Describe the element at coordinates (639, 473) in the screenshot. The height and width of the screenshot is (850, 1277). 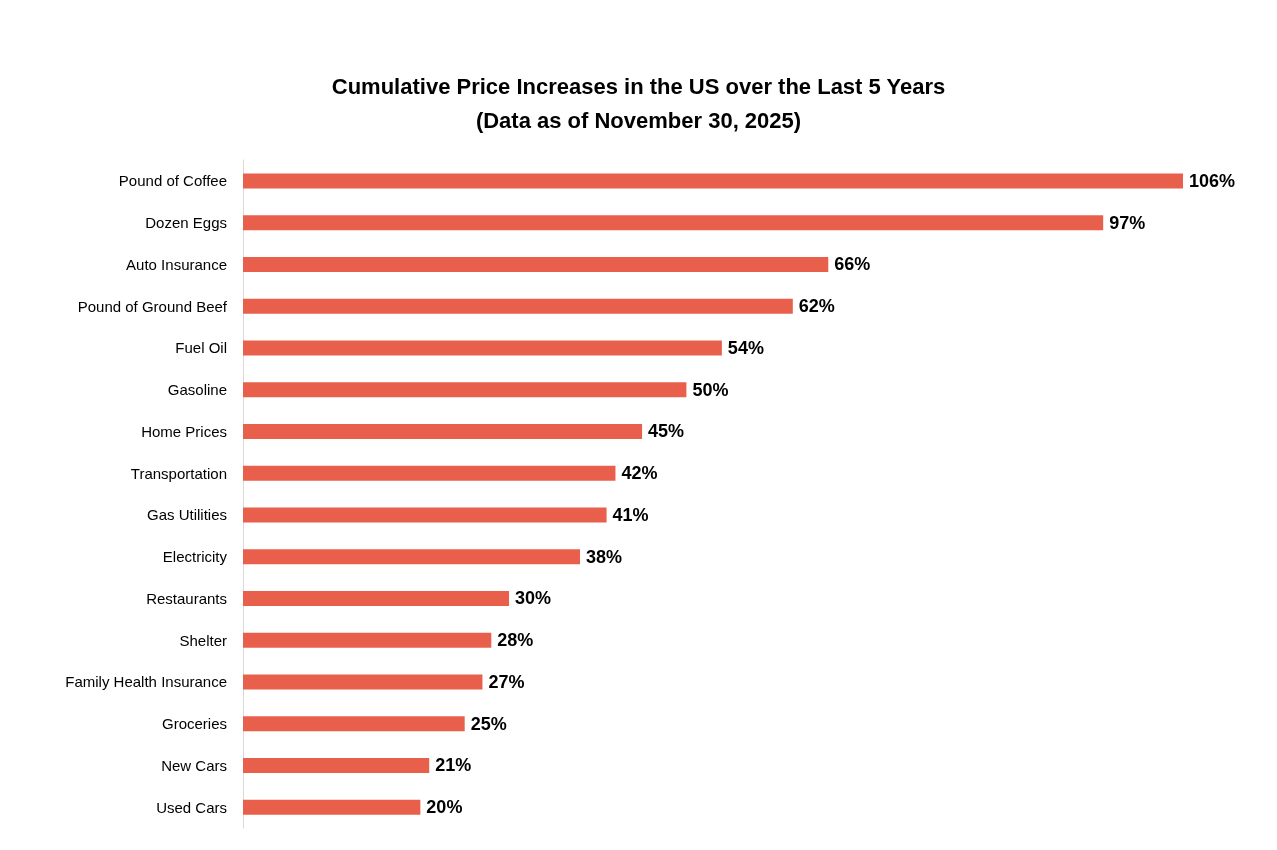
I see `data-label: 42%` at that location.